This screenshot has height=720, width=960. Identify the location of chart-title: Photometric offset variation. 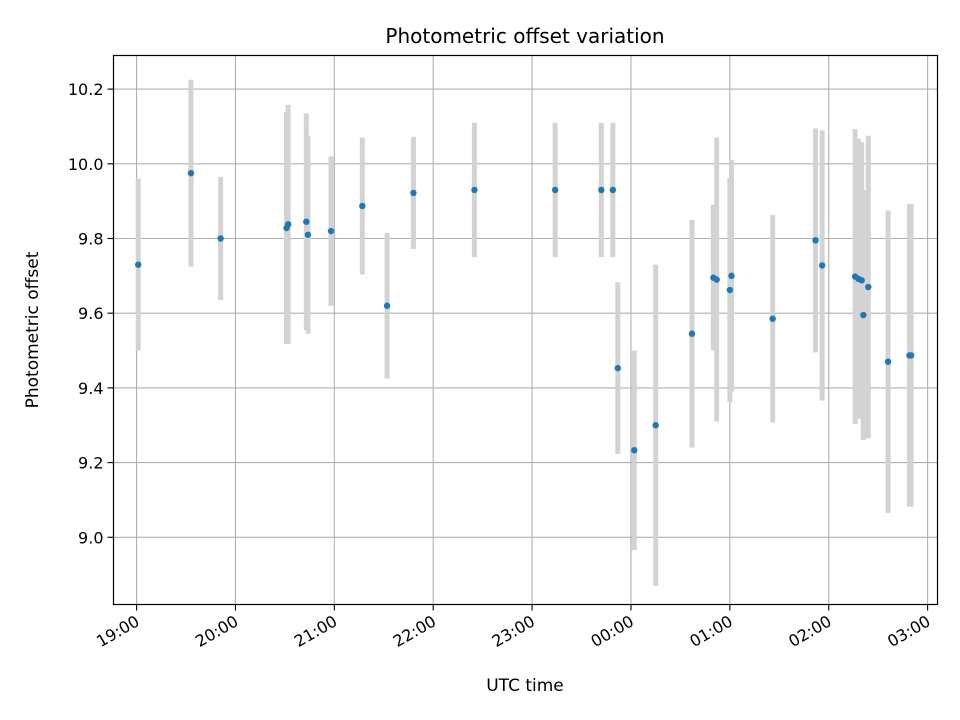
(524, 36).